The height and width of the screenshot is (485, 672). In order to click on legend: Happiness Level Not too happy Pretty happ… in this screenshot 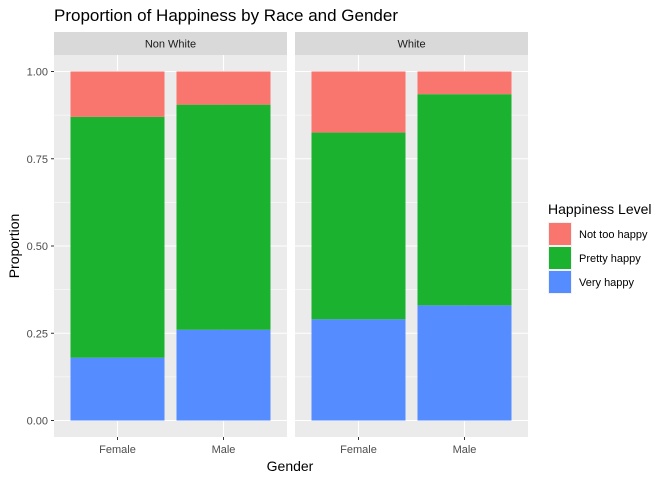, I will do `click(600, 247)`.